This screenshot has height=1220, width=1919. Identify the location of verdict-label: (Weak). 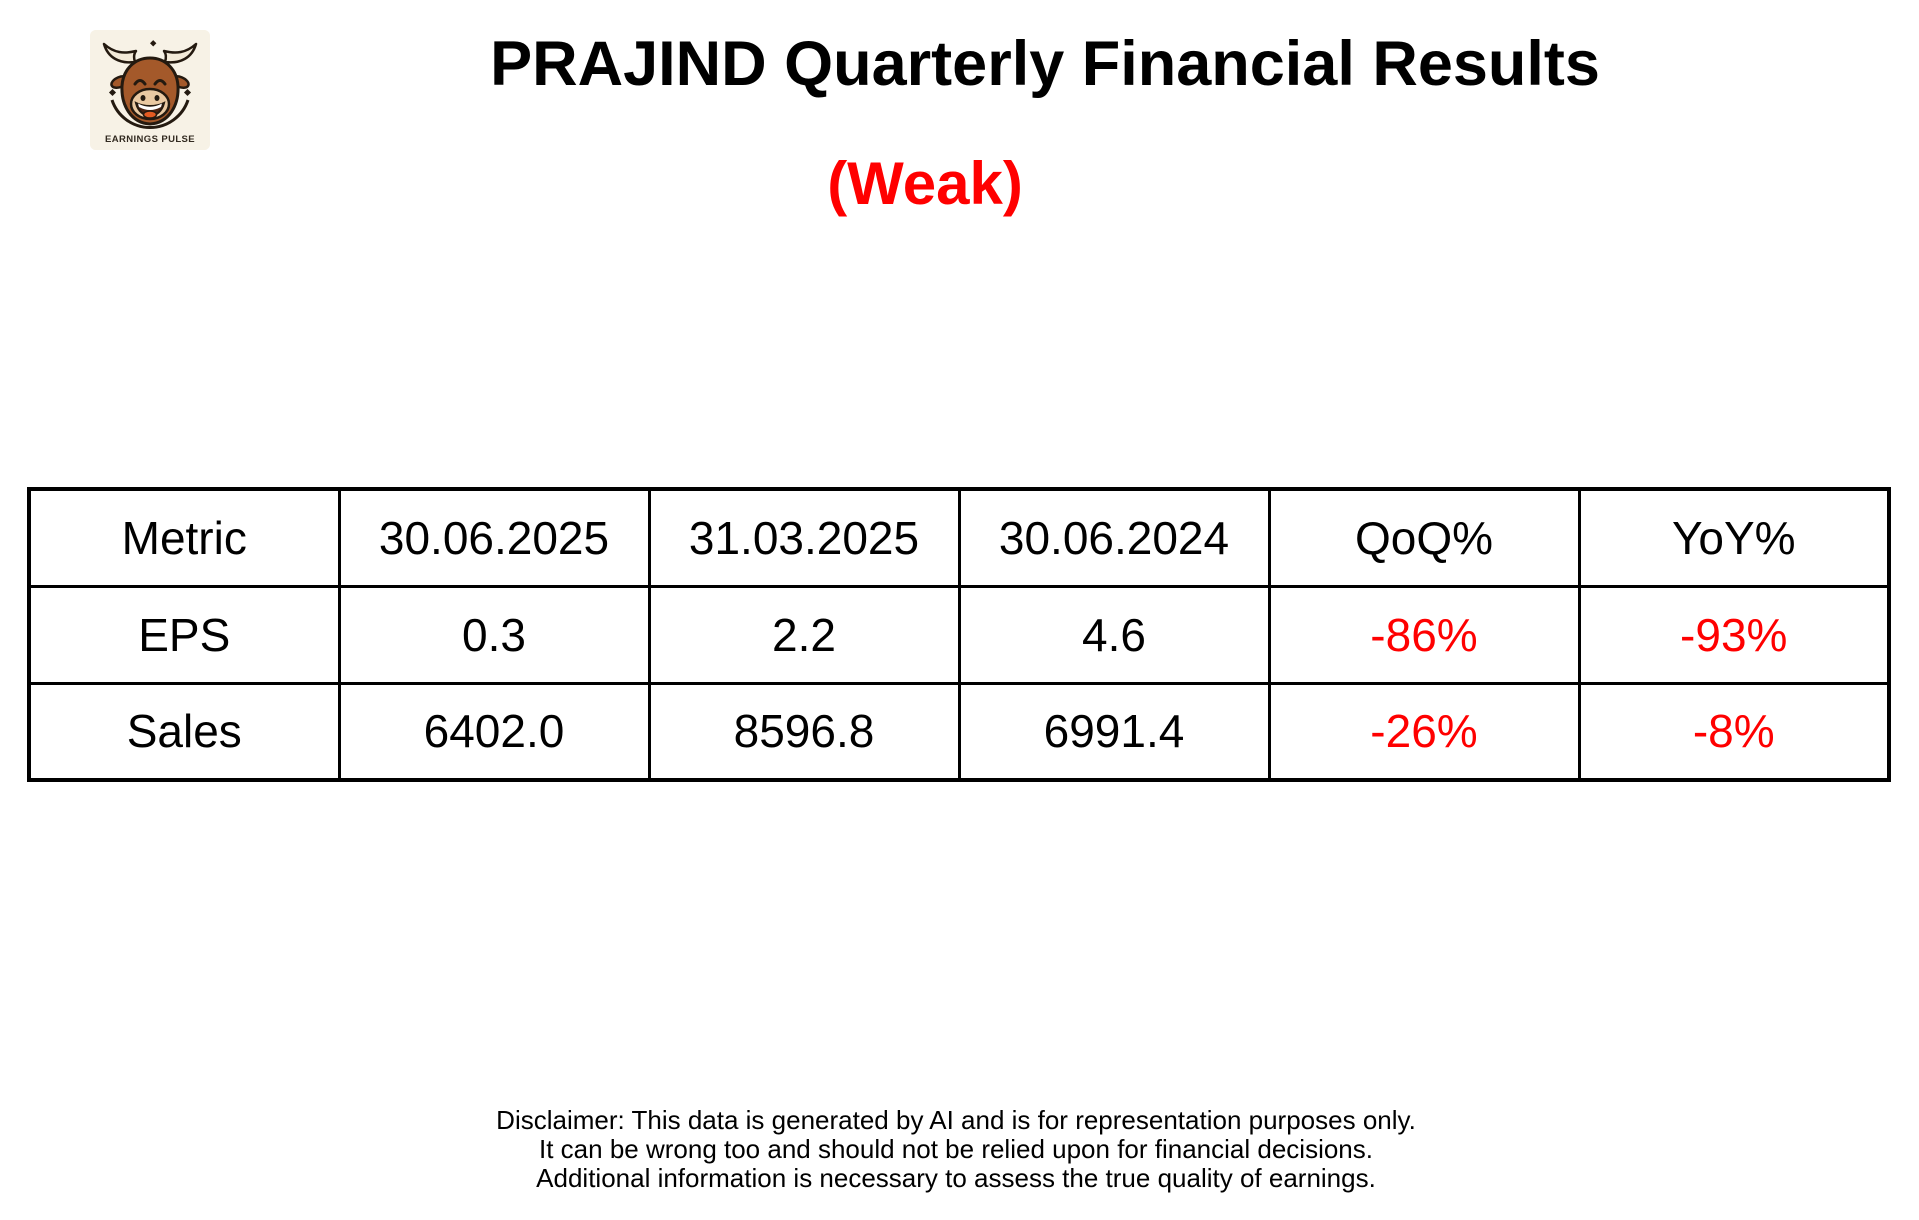
(925, 183).